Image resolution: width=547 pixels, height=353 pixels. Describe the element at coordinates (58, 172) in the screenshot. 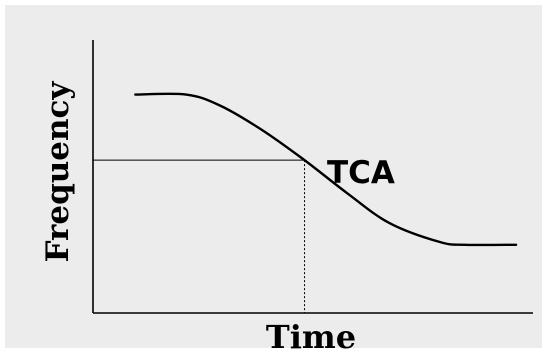

I see `y-axis-label: Frequency` at that location.